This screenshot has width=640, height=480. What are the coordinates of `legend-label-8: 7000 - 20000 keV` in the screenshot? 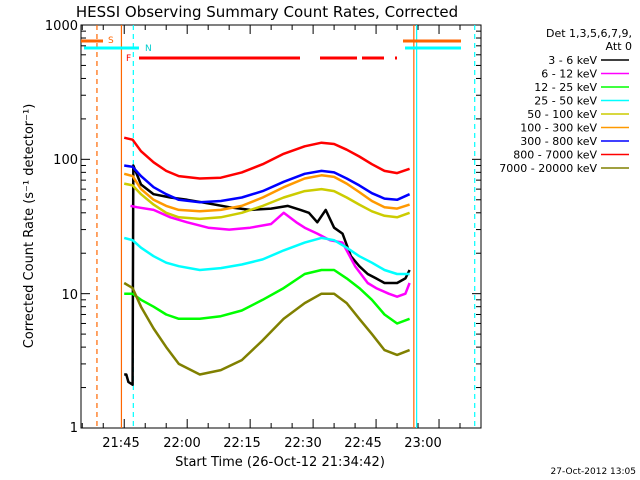 It's located at (548, 168).